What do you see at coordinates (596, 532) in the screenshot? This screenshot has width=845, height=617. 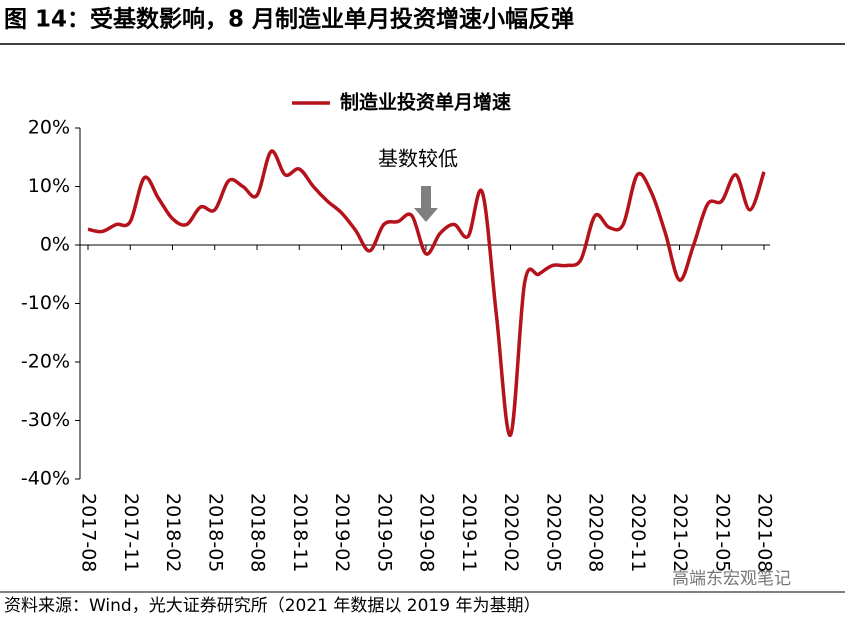 I see `x-tick-label: 2020-08` at bounding box center [596, 532].